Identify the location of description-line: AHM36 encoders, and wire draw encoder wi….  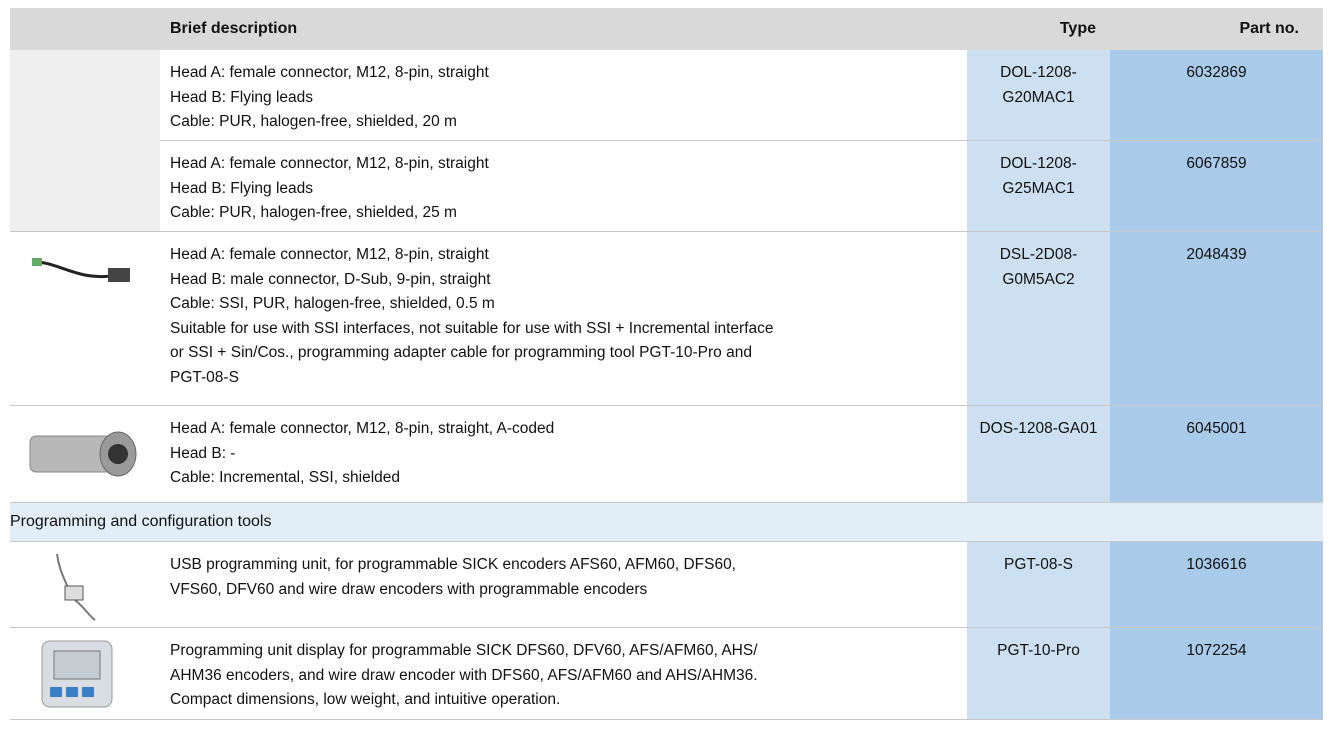
(464, 675).